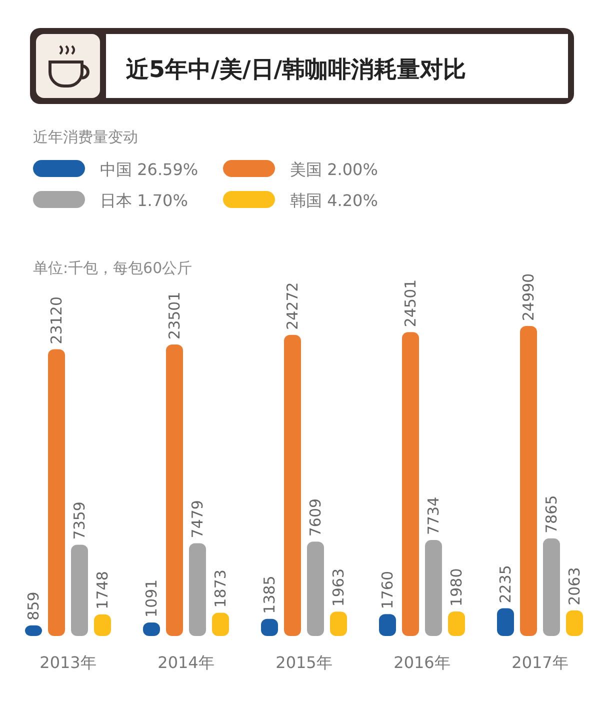  I want to click on chart-title: 近5年中/美/日/韩咖啡消耗量对比, so click(295, 69).